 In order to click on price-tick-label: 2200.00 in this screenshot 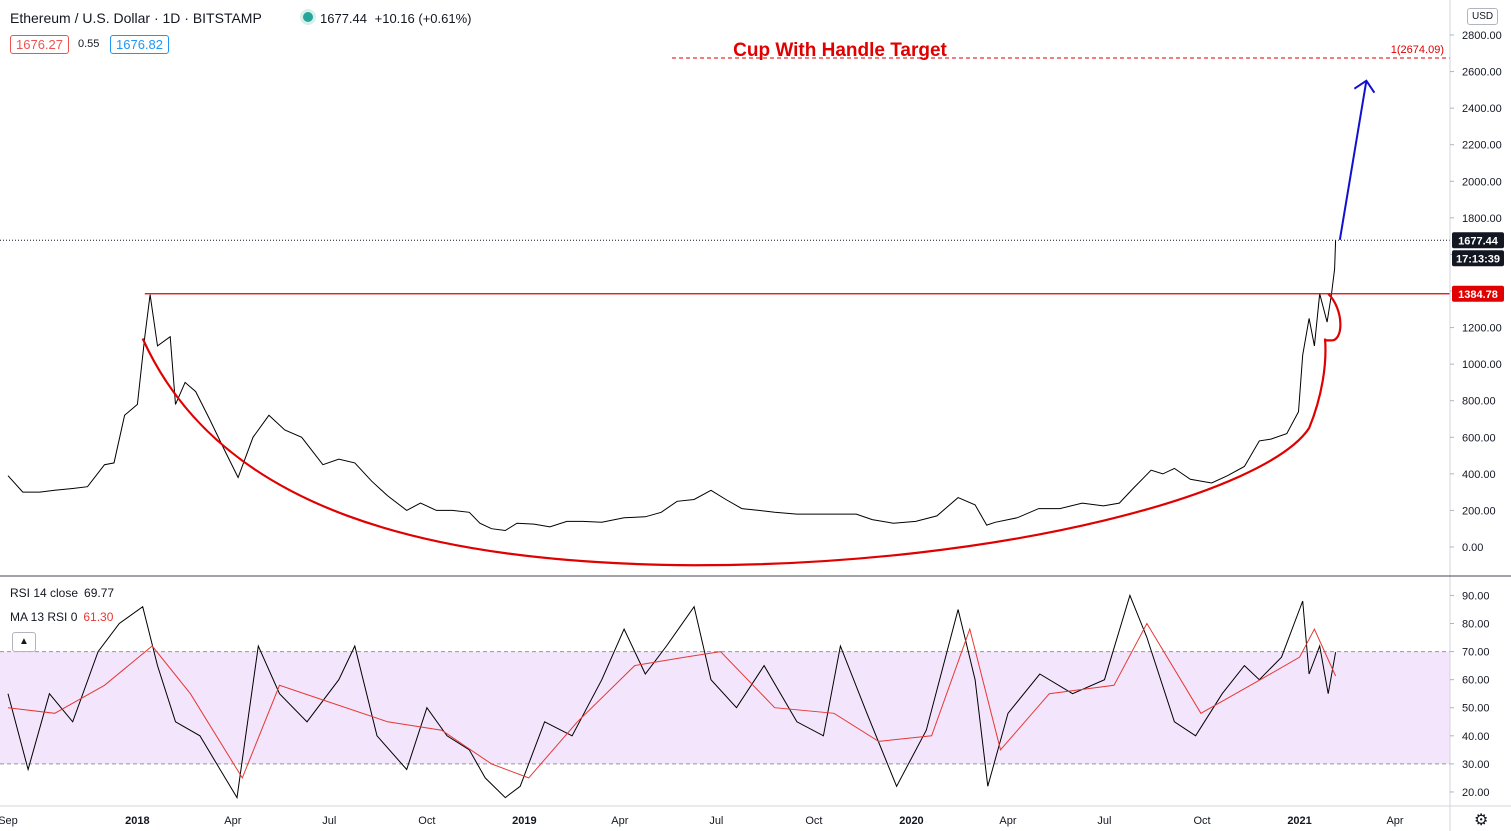, I will do `click(1482, 146)`.